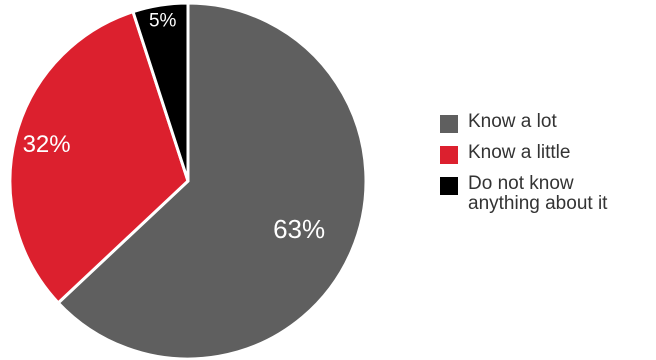 This screenshot has height=360, width=656. Describe the element at coordinates (519, 152) in the screenshot. I see `legend-label: Know a little` at that location.